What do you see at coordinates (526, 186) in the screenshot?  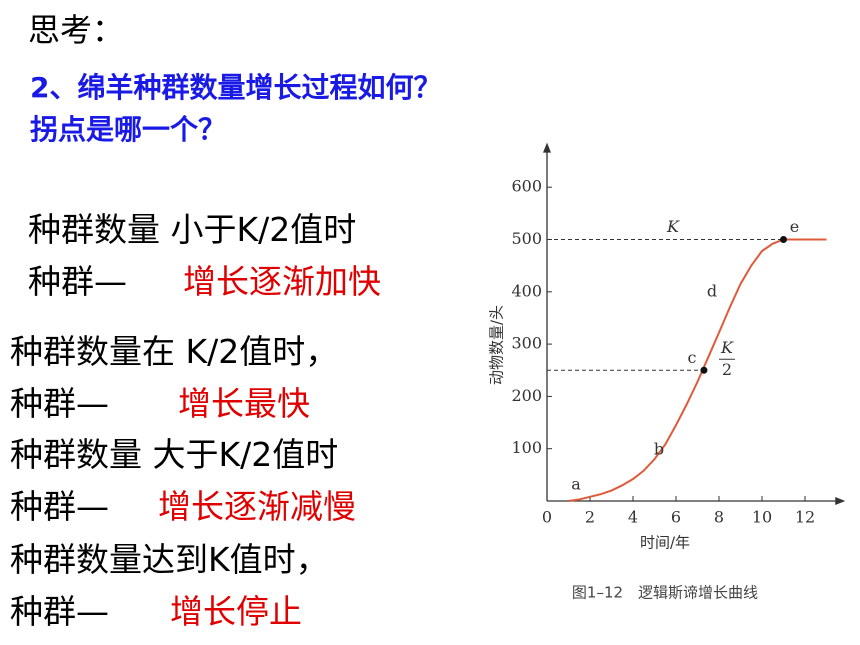 I see `y-tick-label: 600` at bounding box center [526, 186].